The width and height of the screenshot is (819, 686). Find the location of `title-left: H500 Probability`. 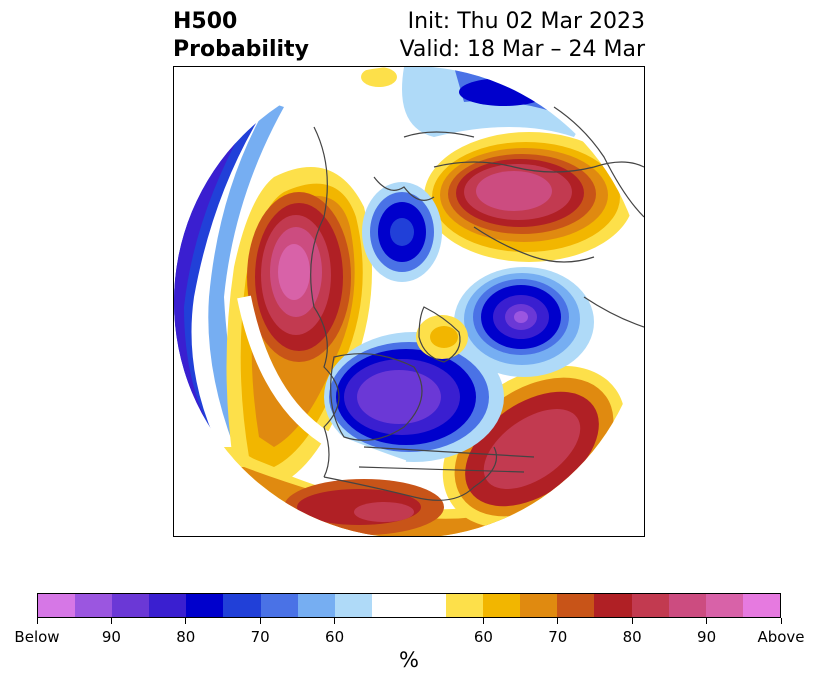

title-left: H500 Probability is located at coordinates (241, 36).